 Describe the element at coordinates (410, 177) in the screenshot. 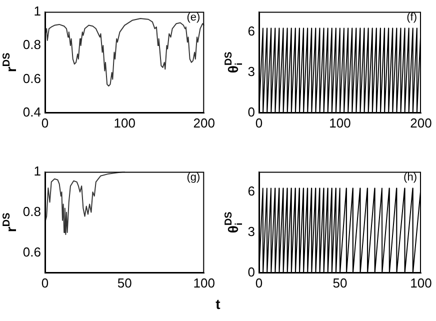

I see `annotation: (h)` at that location.